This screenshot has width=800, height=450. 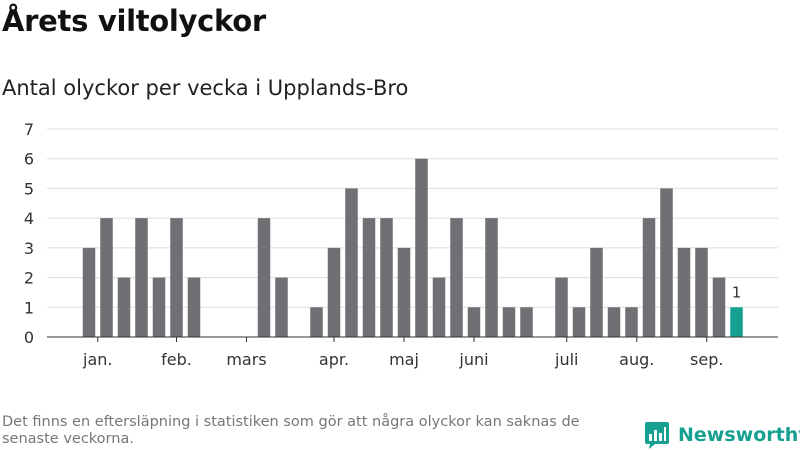 I want to click on data-label: 1, so click(x=737, y=292).